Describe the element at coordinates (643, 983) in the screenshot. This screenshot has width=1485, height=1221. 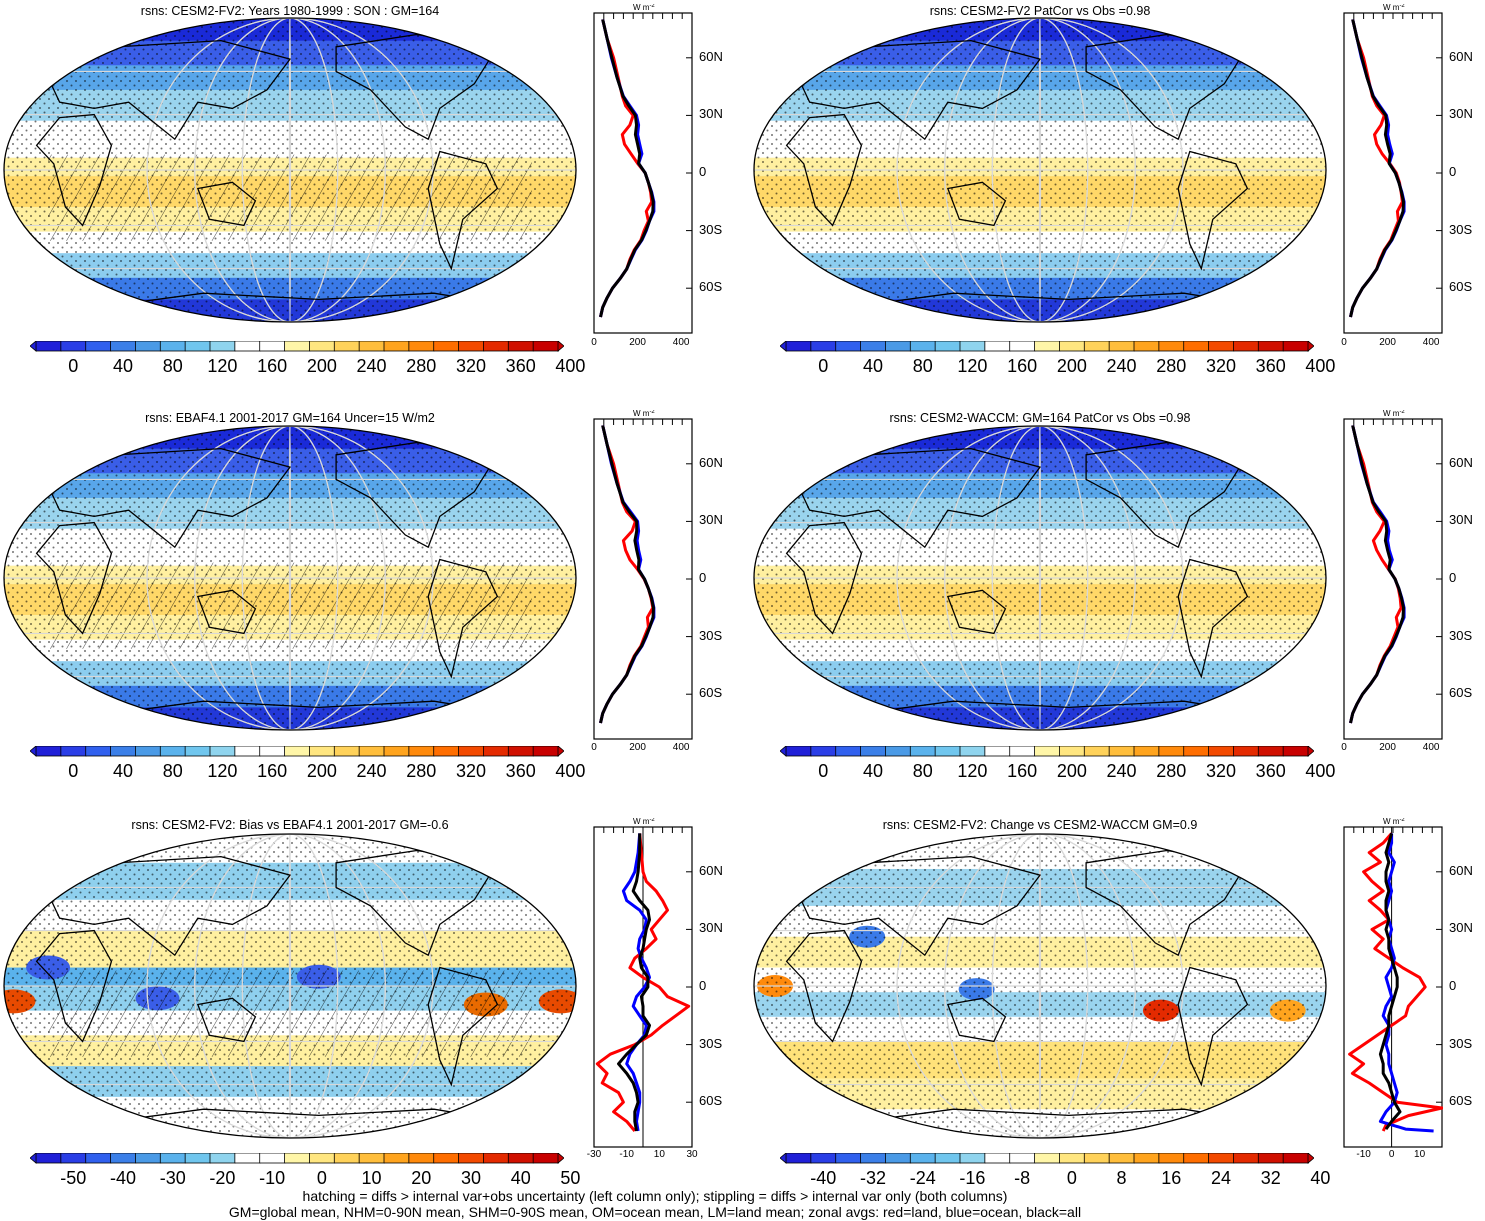
I see `profile-p5: W m-2` at that location.